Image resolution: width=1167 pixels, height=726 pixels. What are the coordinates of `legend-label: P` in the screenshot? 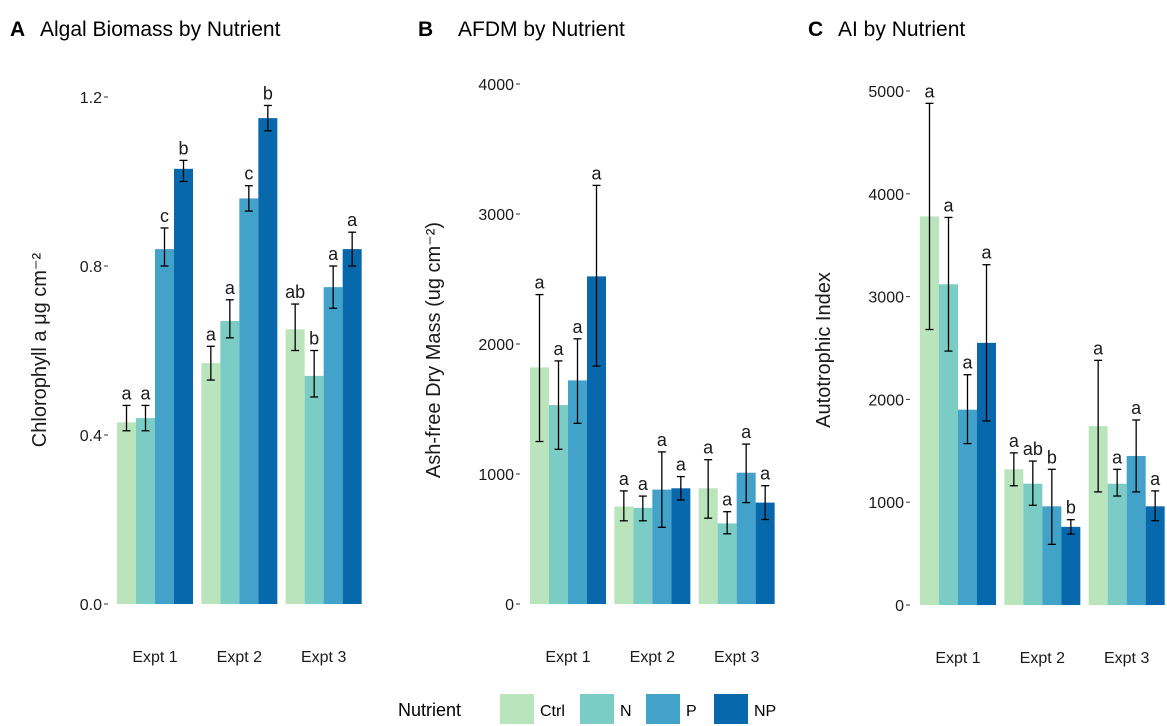 It's located at (691, 711).